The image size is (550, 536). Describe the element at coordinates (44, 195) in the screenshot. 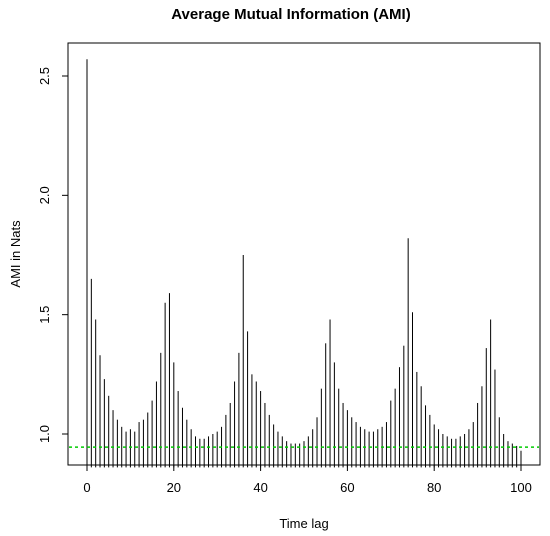

I see `y-tick-label-2: 2.0` at that location.